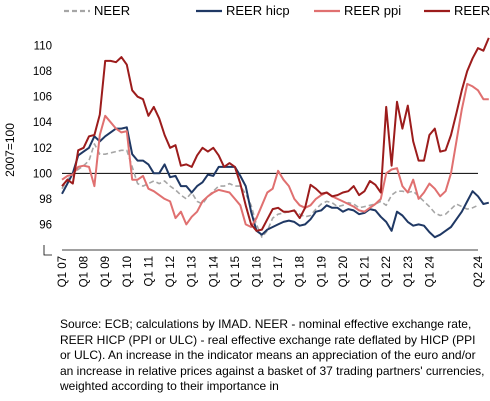 The width and height of the screenshot is (490, 401). I want to click on legend: NEER REER hicp REER ppi REER ulc, so click(277, 10).